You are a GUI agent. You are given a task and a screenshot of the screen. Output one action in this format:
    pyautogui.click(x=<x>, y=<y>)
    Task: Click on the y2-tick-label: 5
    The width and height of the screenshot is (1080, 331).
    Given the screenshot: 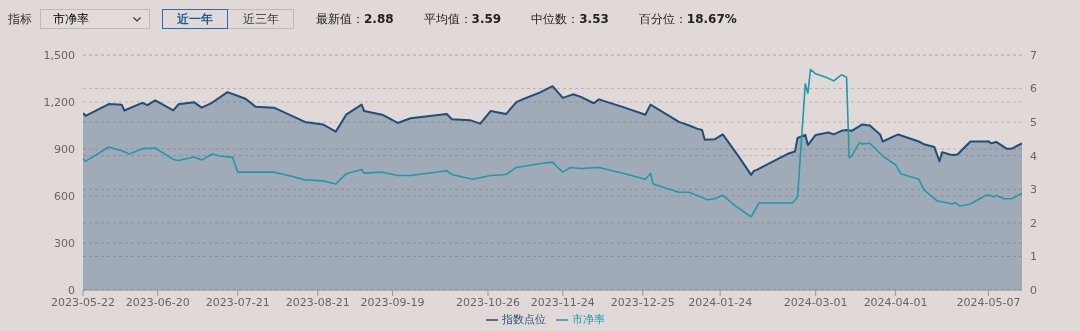 What is the action you would take?
    pyautogui.click(x=1033, y=123)
    